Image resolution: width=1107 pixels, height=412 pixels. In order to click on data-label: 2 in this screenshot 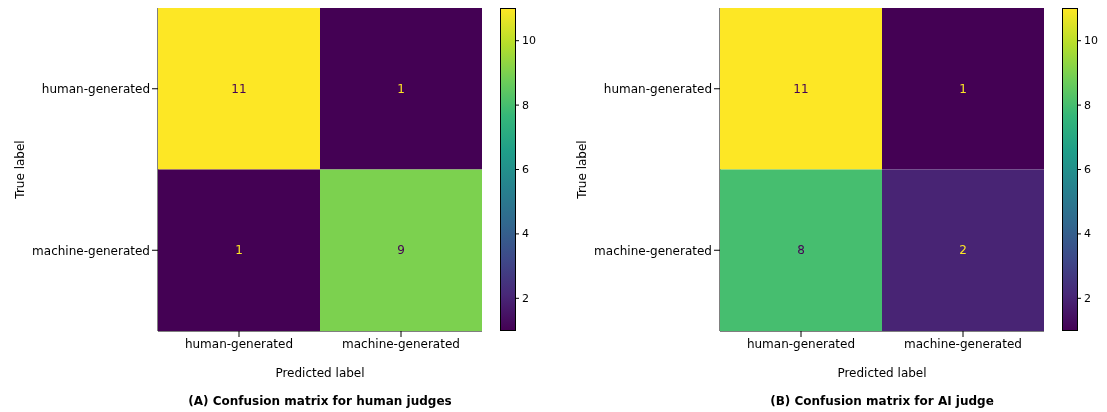, I will do `click(963, 250)`.